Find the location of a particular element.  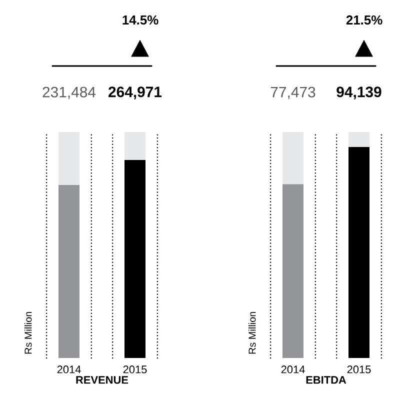

data-label: 264,971 is located at coordinates (135, 93).